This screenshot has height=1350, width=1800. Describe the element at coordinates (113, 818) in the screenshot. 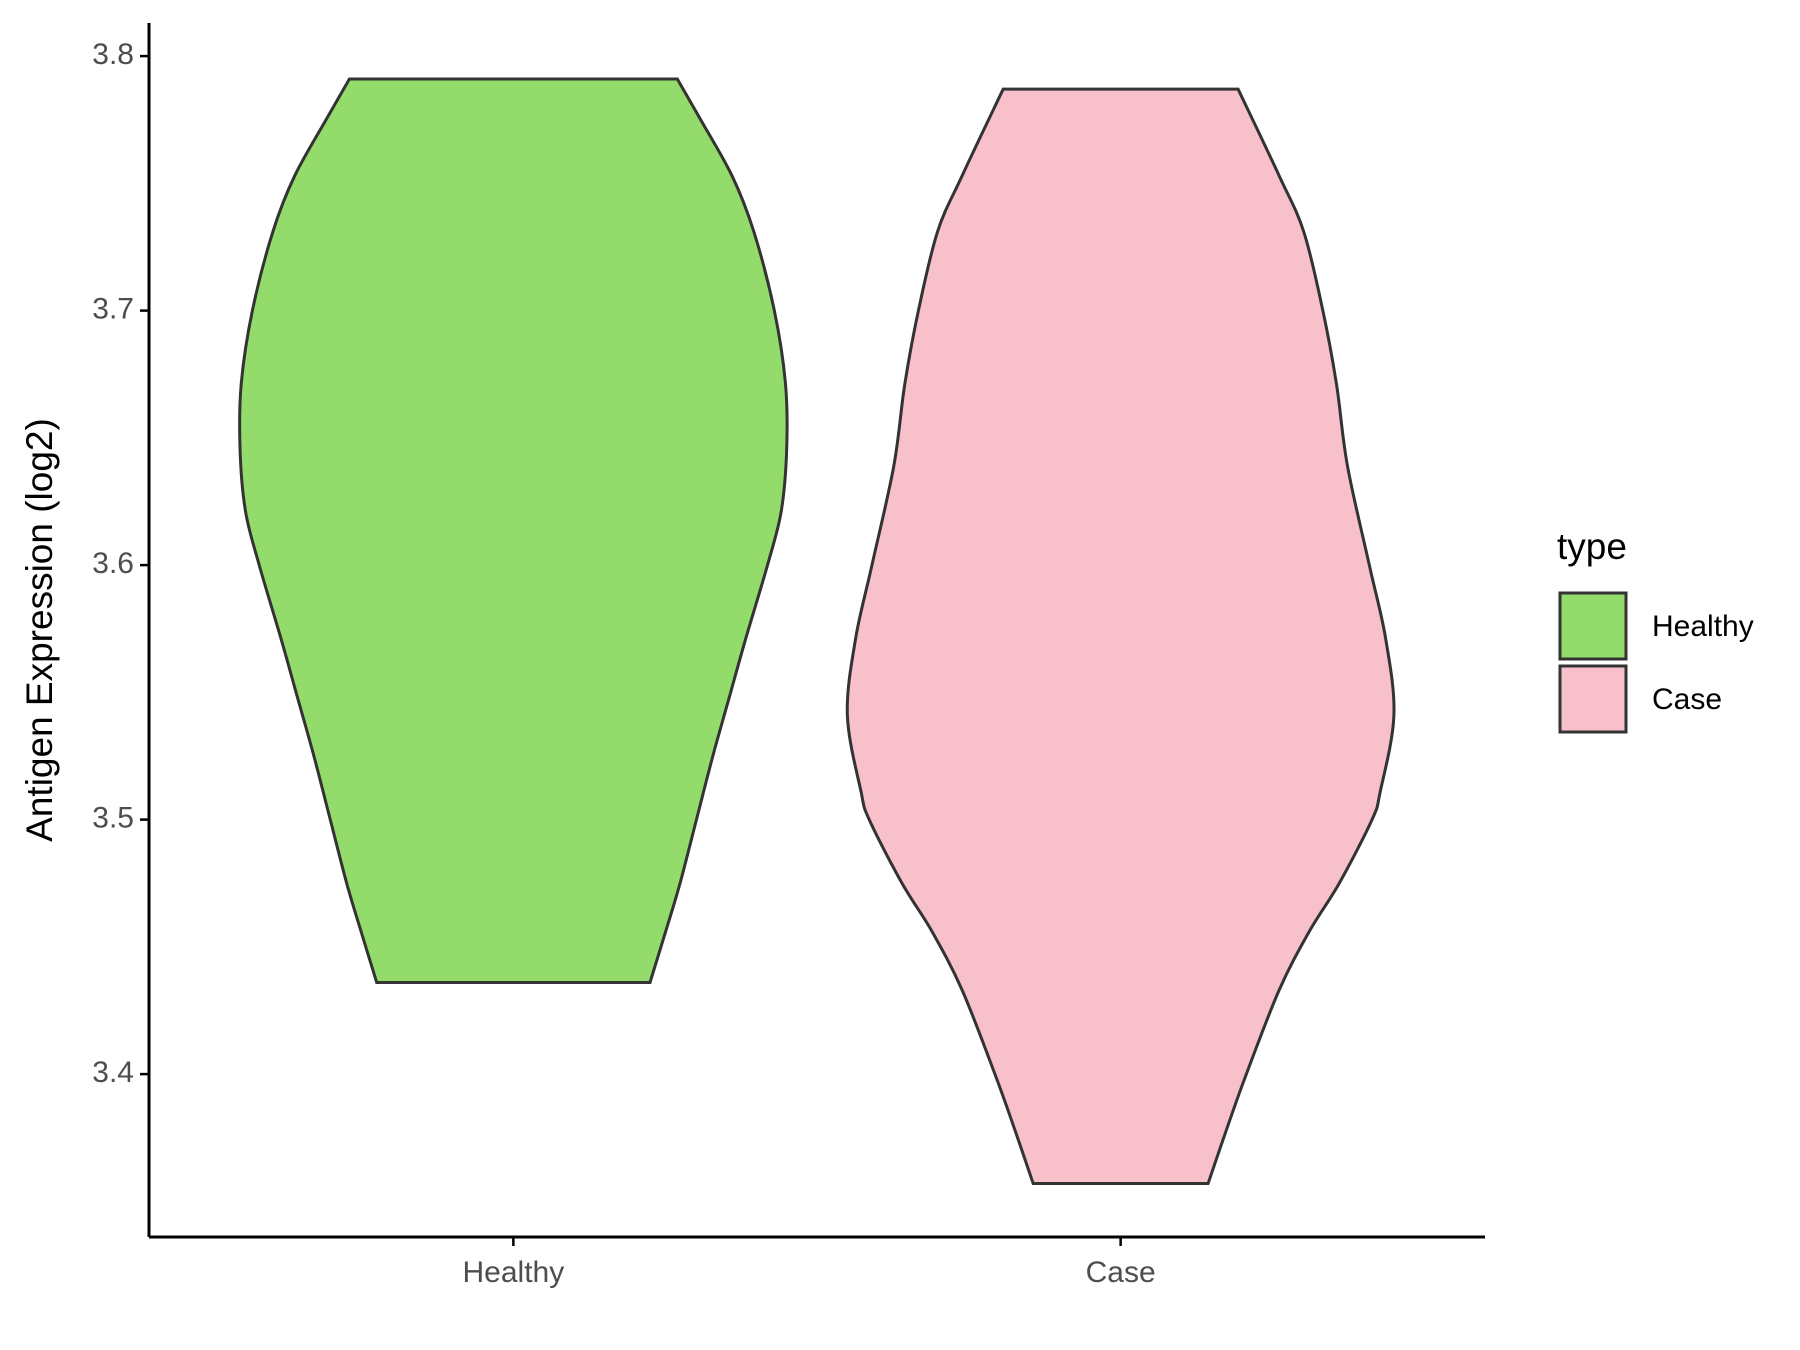

I see `y-tick-label: 3.5` at that location.